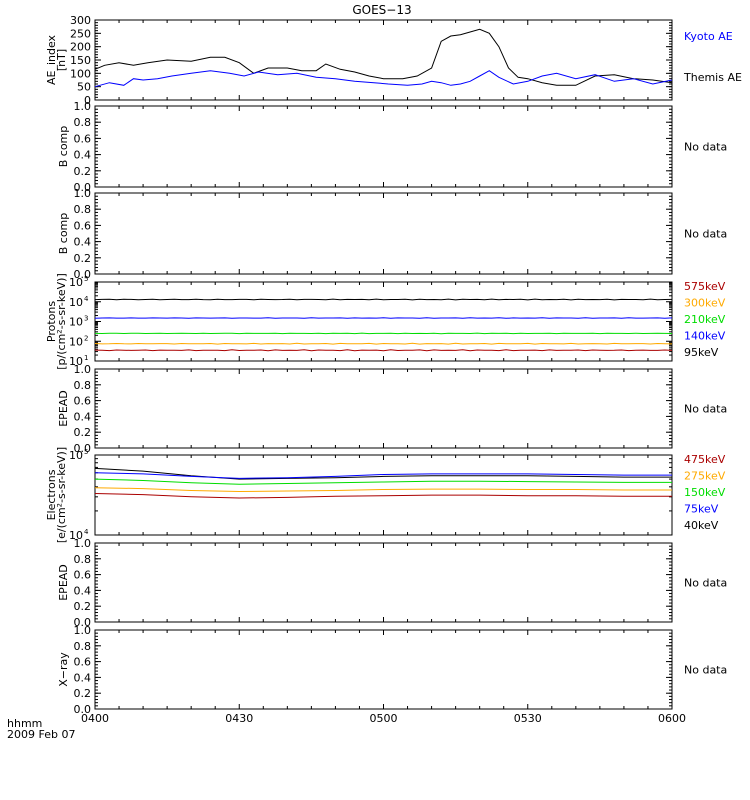 Image resolution: width=750 pixels, height=800 pixels. I want to click on y-axis-label: Electrons, so click(51, 494).